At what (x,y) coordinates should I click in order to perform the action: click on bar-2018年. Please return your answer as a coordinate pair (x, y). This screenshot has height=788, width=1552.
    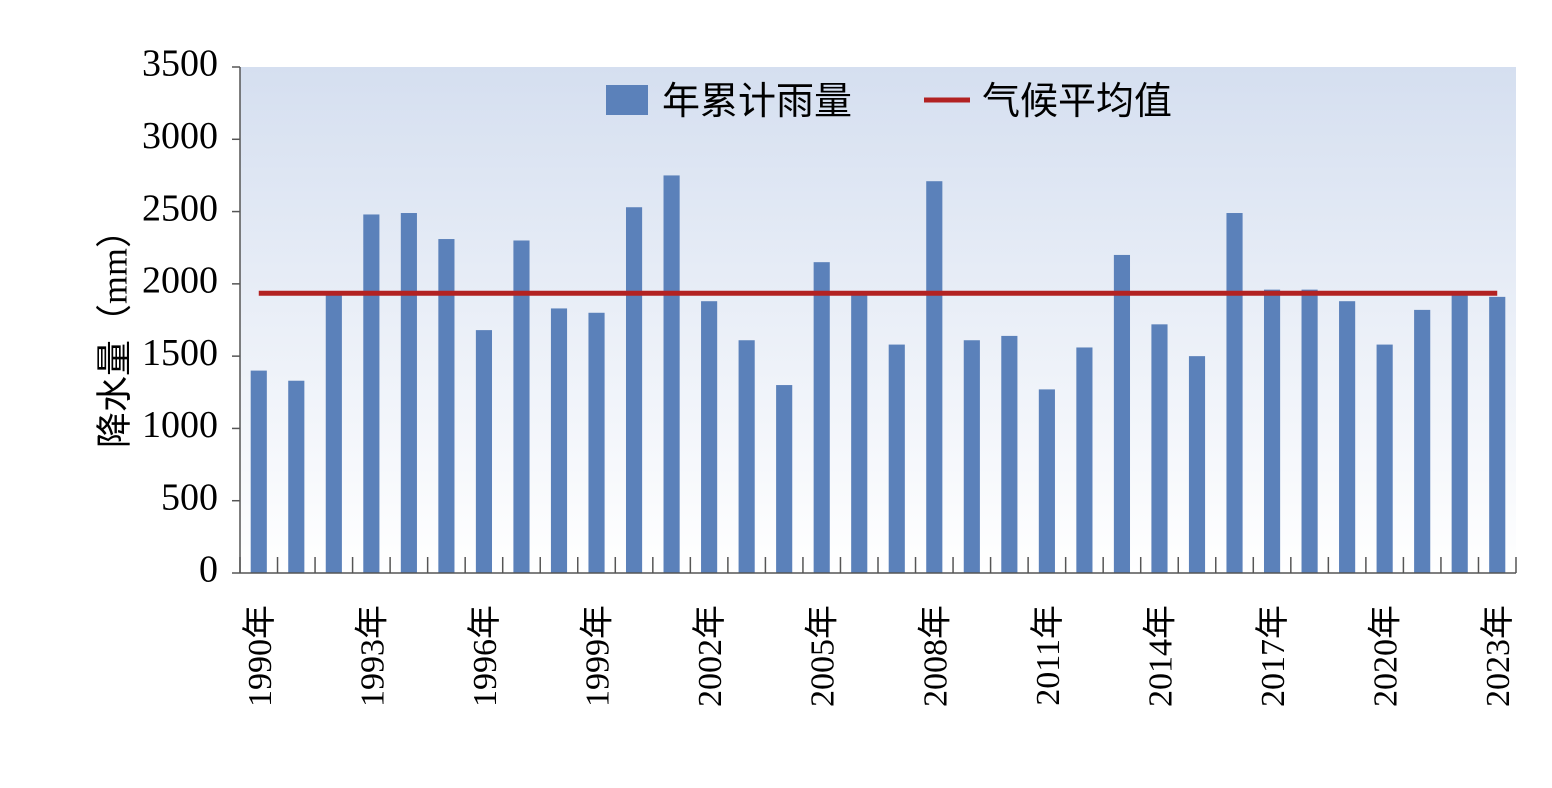
    Looking at the image, I should click on (1309, 431).